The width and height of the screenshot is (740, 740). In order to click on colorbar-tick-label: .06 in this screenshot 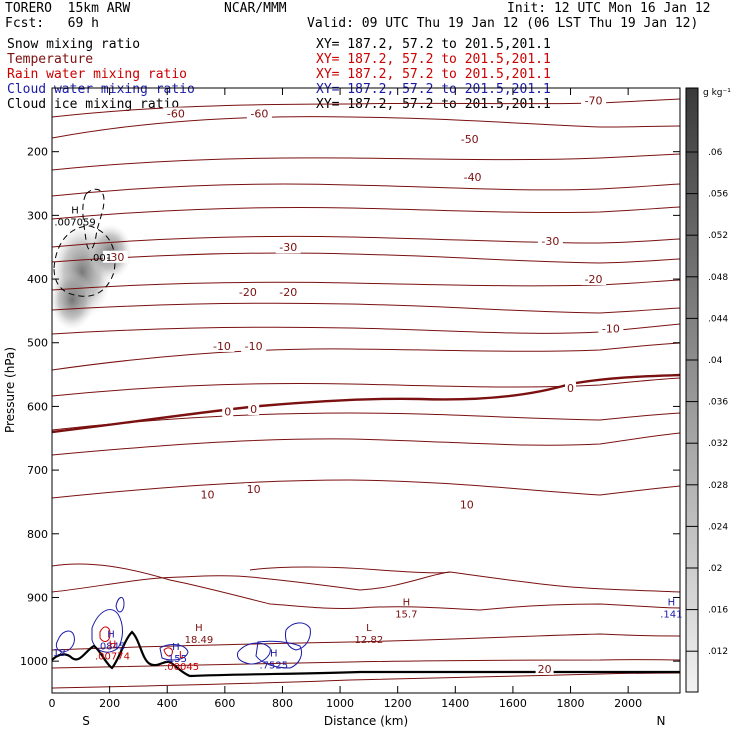, I will do `click(715, 153)`.